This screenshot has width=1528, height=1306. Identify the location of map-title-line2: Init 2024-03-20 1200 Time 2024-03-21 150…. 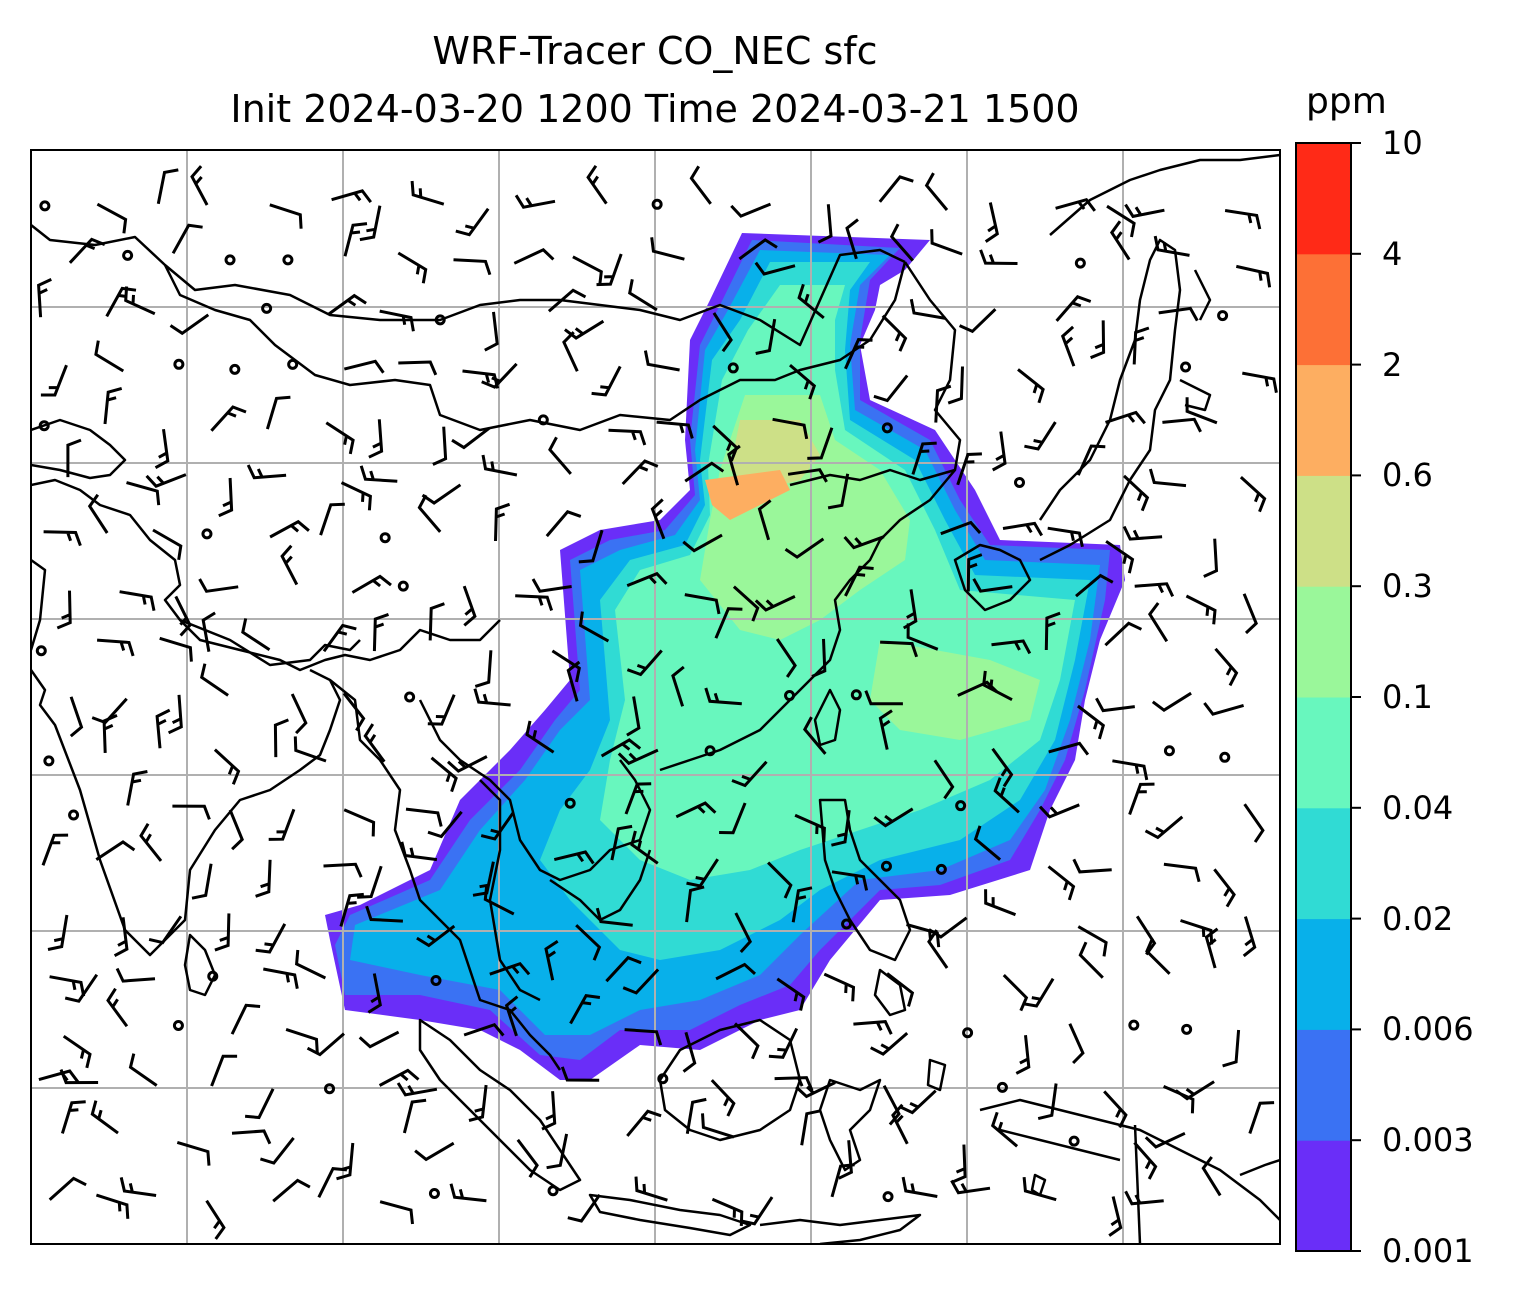
(655, 109).